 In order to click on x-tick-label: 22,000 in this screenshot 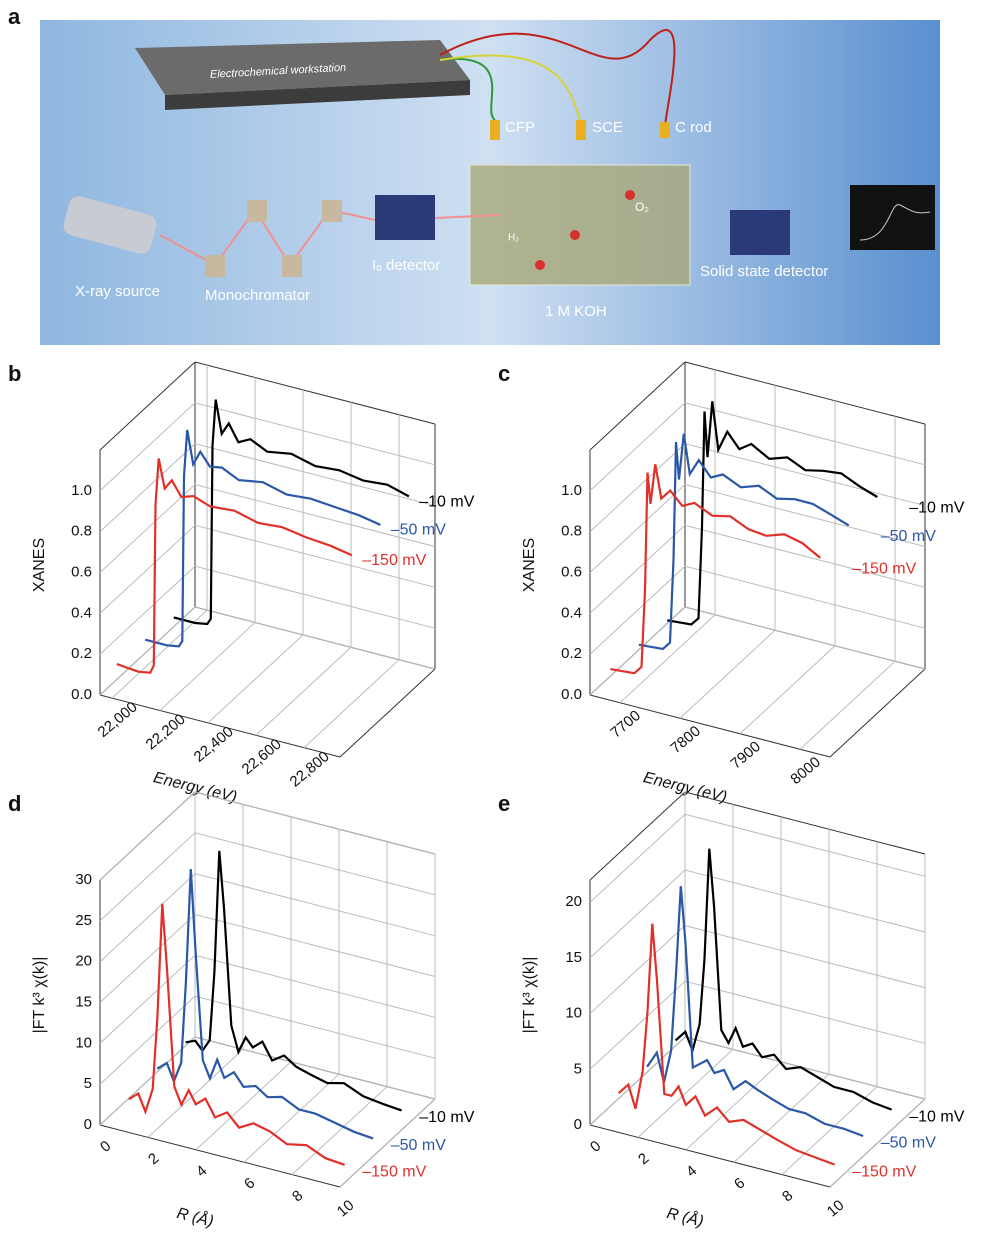, I will do `click(118, 719)`.